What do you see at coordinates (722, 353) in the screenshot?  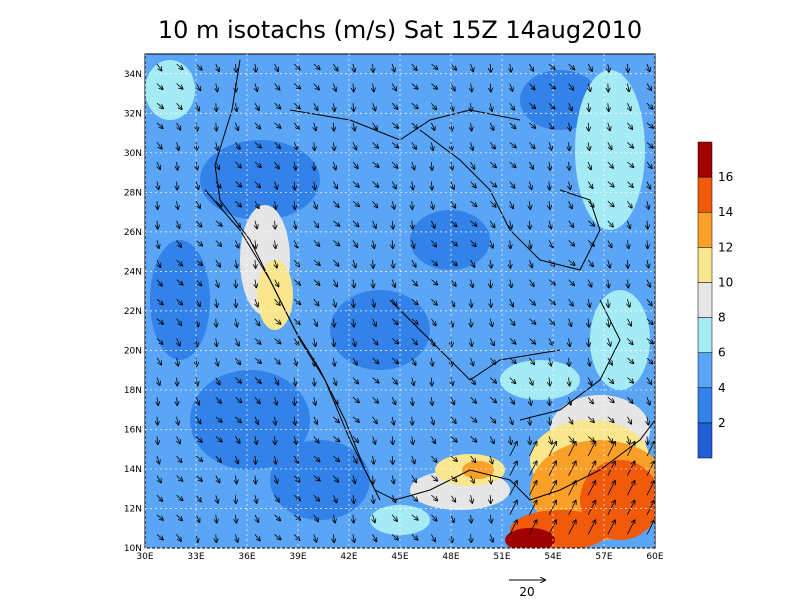 I see `colorbar-label: 6` at bounding box center [722, 353].